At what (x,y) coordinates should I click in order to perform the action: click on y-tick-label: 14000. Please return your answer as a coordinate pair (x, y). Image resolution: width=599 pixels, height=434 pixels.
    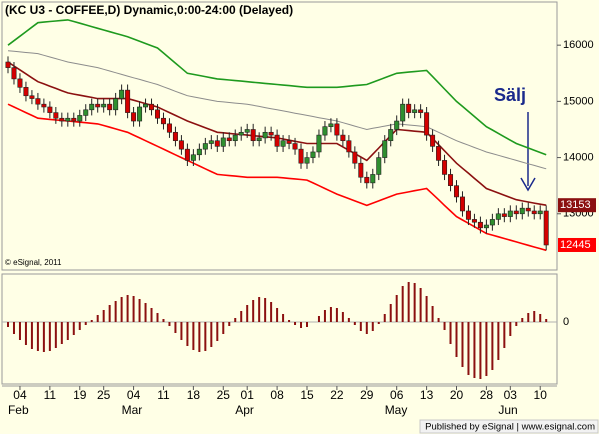
    Looking at the image, I should click on (578, 157).